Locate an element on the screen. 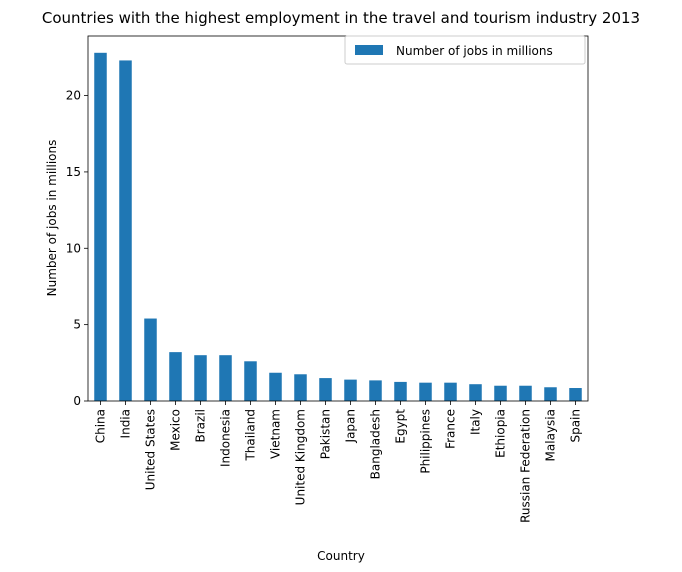  y-tick-label: 5 is located at coordinates (77, 325).